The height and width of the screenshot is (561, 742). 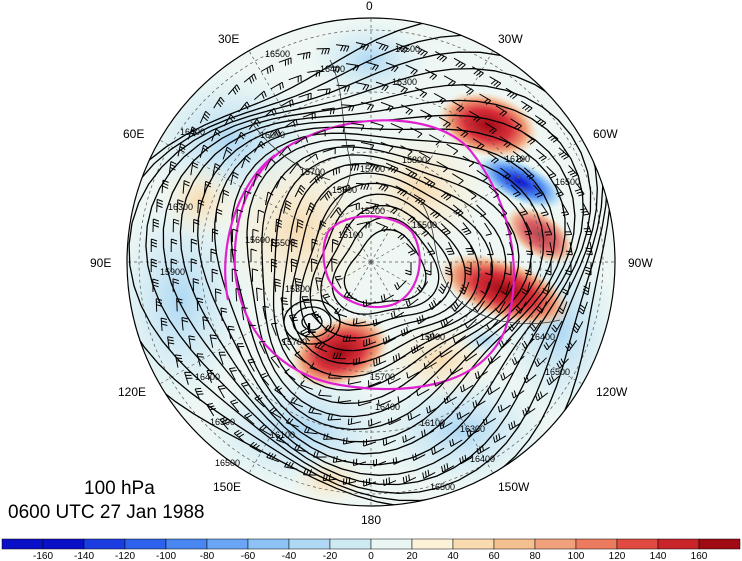 I want to click on svg-text: 15700, so click(x=382, y=377).